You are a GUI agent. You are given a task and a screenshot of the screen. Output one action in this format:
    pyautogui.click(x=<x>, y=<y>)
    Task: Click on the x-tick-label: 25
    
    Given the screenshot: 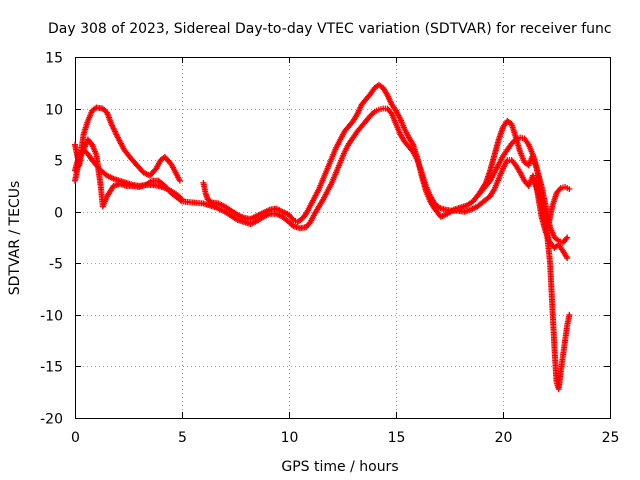 What is the action you would take?
    pyautogui.click(x=611, y=438)
    